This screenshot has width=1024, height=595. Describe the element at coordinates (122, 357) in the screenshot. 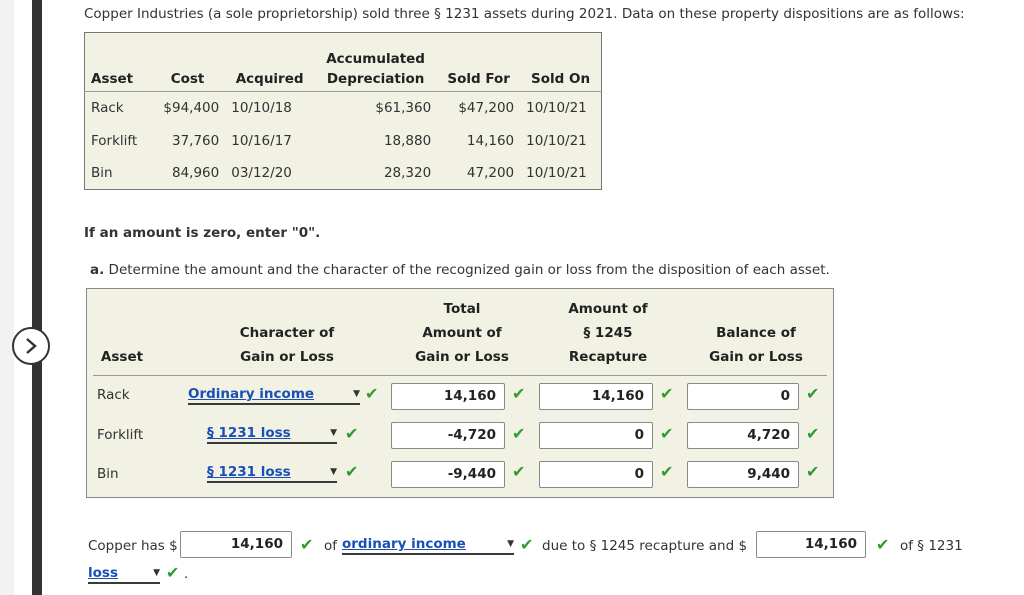

I see `answer-header-asset: Asset` at that location.